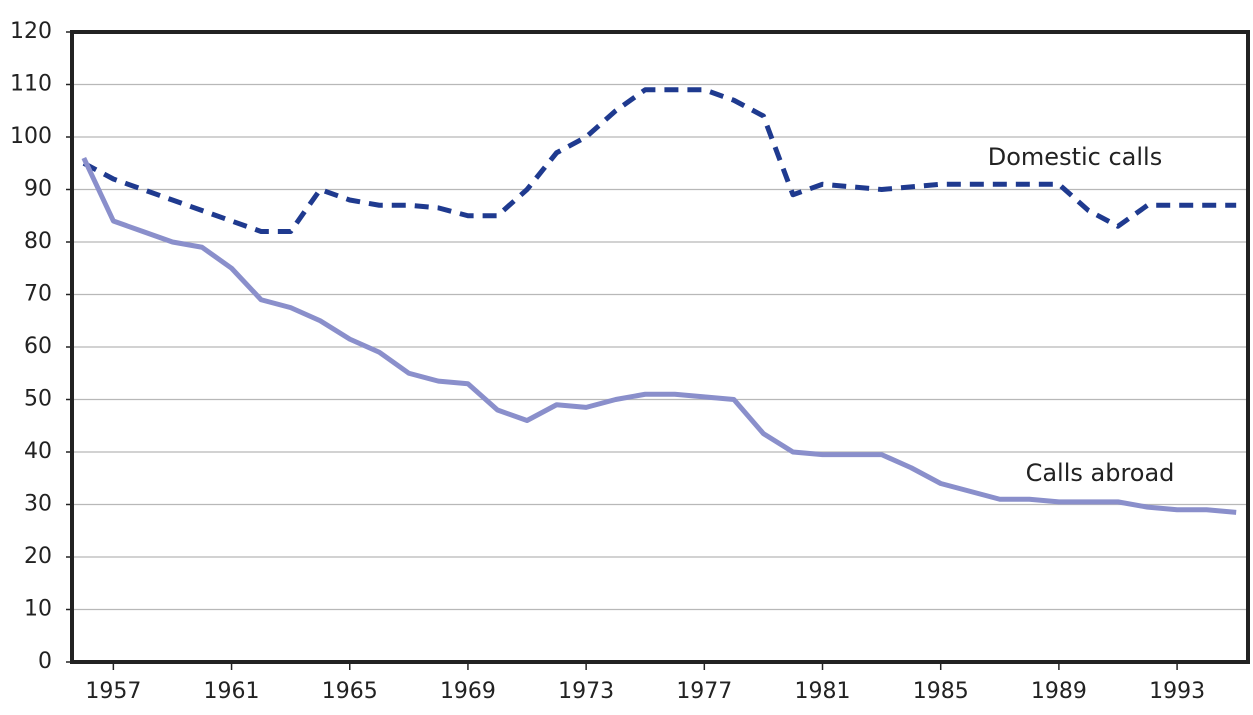  I want to click on x-tick-label: 1957, so click(113, 691).